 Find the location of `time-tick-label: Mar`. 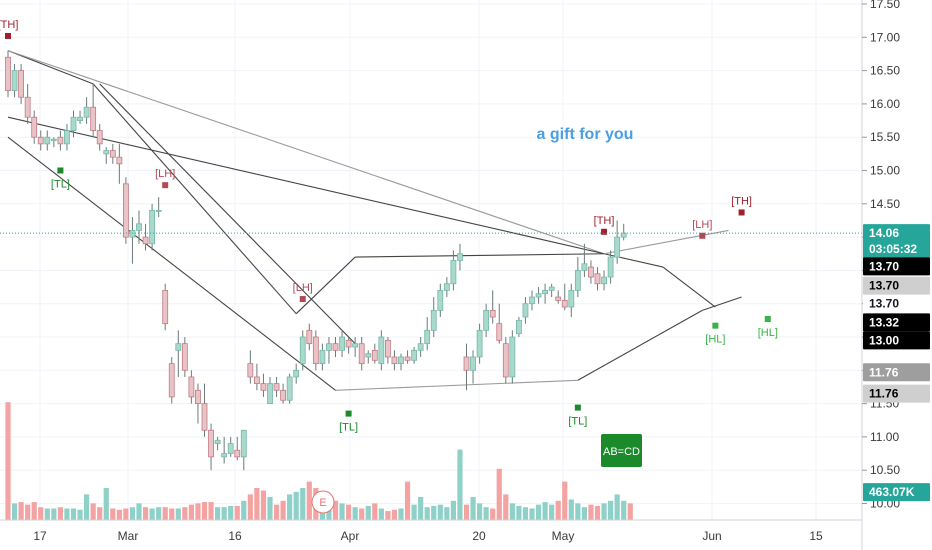

time-tick-label: Mar is located at coordinates (128, 536).